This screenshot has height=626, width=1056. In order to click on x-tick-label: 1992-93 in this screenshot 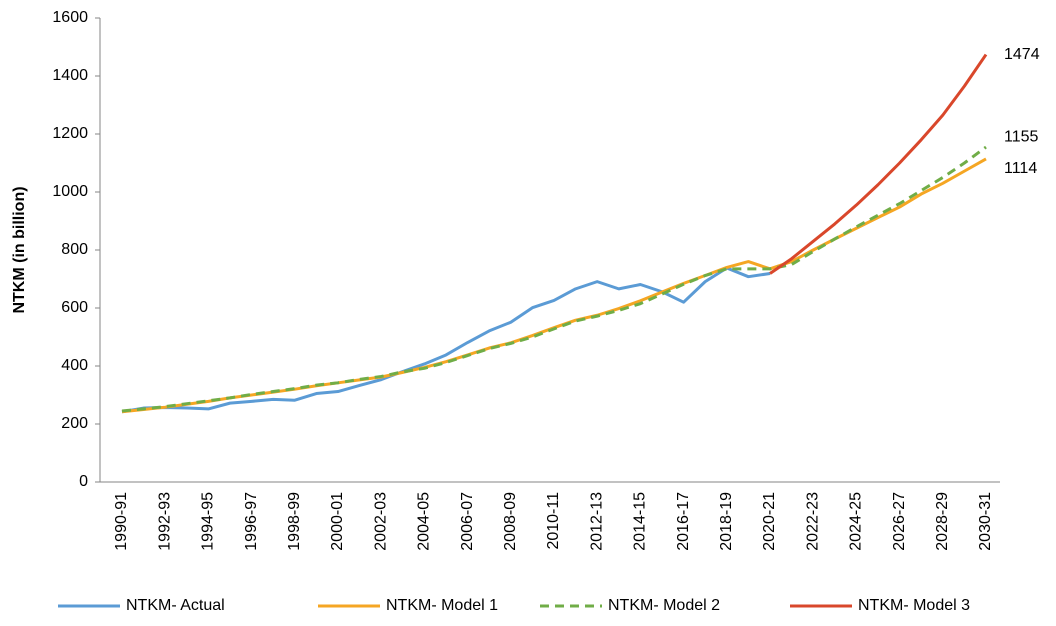, I will do `click(164, 521)`.